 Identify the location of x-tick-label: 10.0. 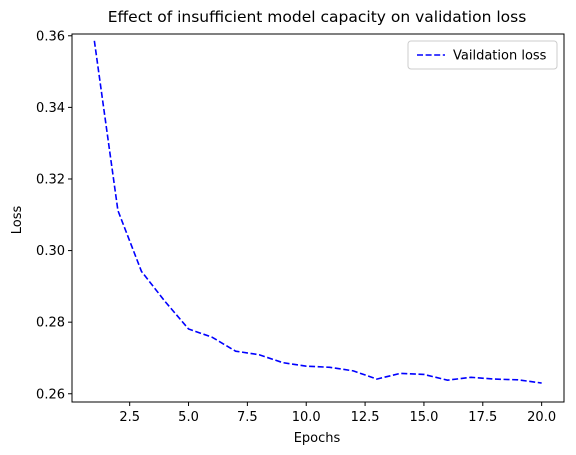
(306, 417).